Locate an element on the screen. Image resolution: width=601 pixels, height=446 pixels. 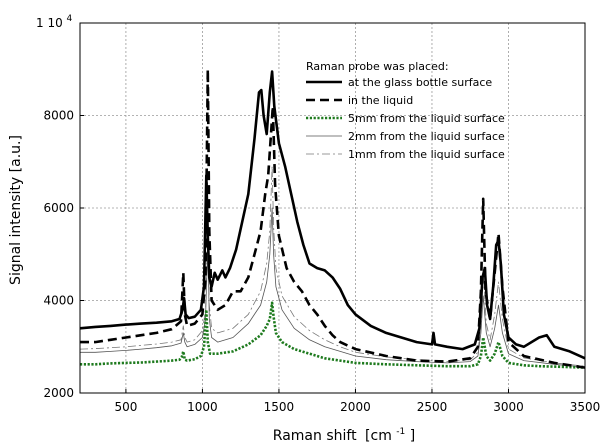
legend-label-2: in the liquid is located at coordinates (380, 100).